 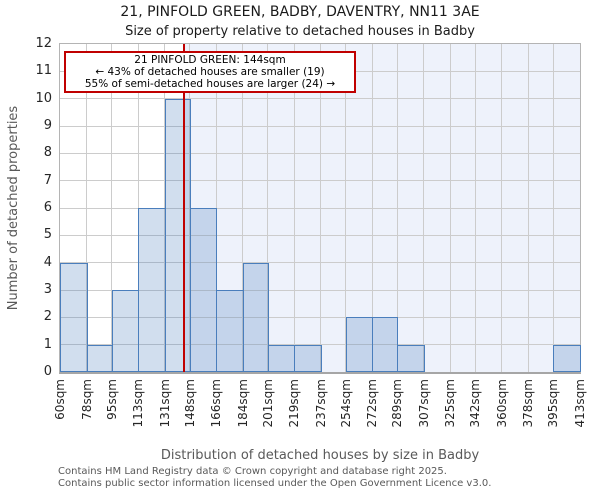 What do you see at coordinates (47, 235) in the screenshot?
I see `y-tick-label: 5` at bounding box center [47, 235].